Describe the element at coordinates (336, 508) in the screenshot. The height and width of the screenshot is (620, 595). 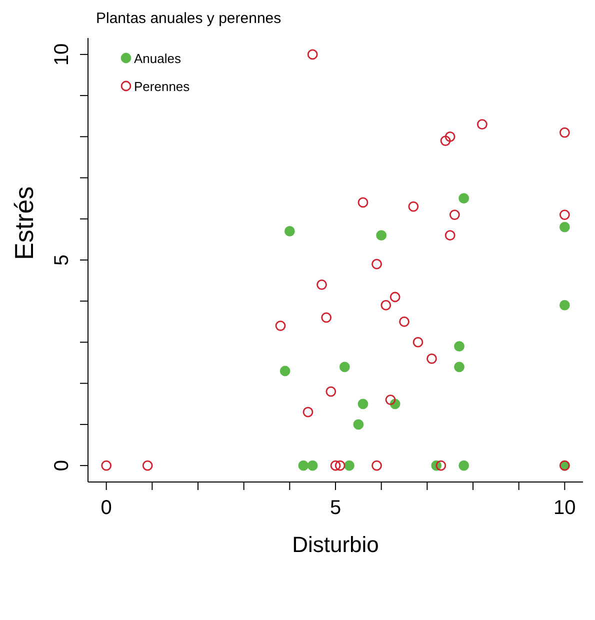
I see `x-tick-label: 5` at that location.